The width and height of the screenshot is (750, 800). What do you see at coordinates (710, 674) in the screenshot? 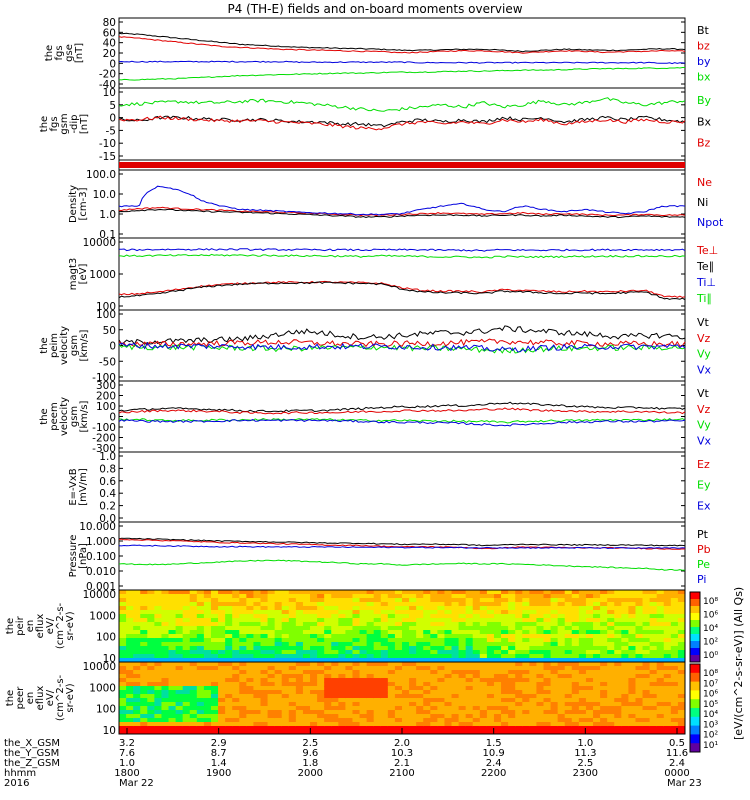
I see `colorbar-tick: 10⁸` at bounding box center [710, 674].